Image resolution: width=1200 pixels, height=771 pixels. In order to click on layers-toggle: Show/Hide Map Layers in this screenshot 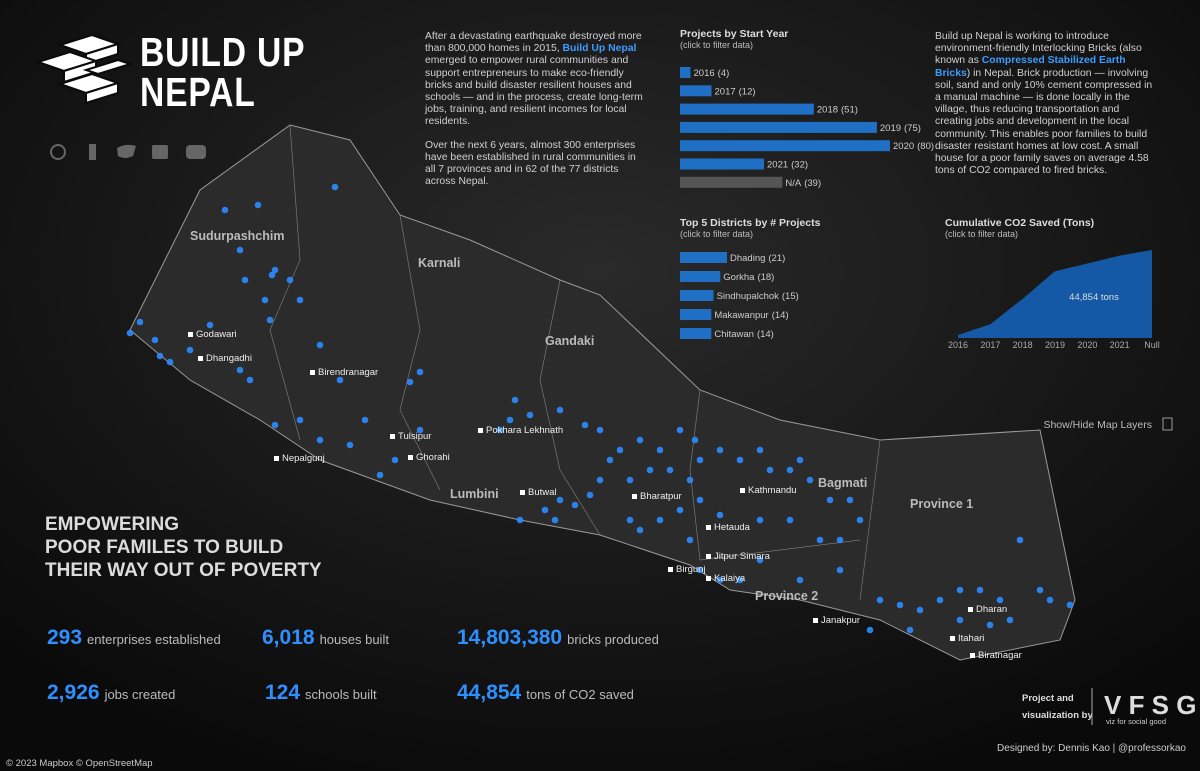, I will do `click(1097, 425)`.